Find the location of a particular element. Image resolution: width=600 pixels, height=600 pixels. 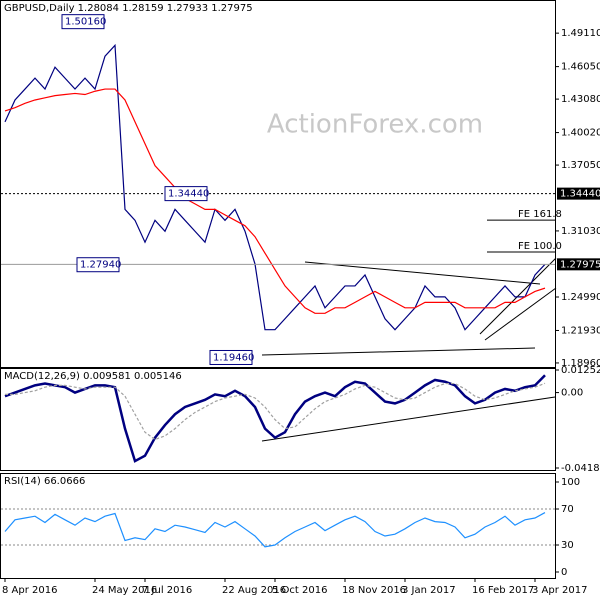

y-tick-label: 1.43080 is located at coordinates (580, 99).